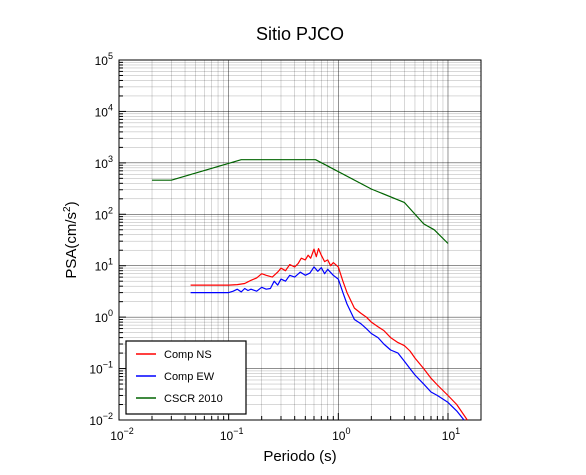 The width and height of the screenshot is (586, 475). Describe the element at coordinates (299, 456) in the screenshot. I see `x-axis-title: Periodo (s)` at that location.